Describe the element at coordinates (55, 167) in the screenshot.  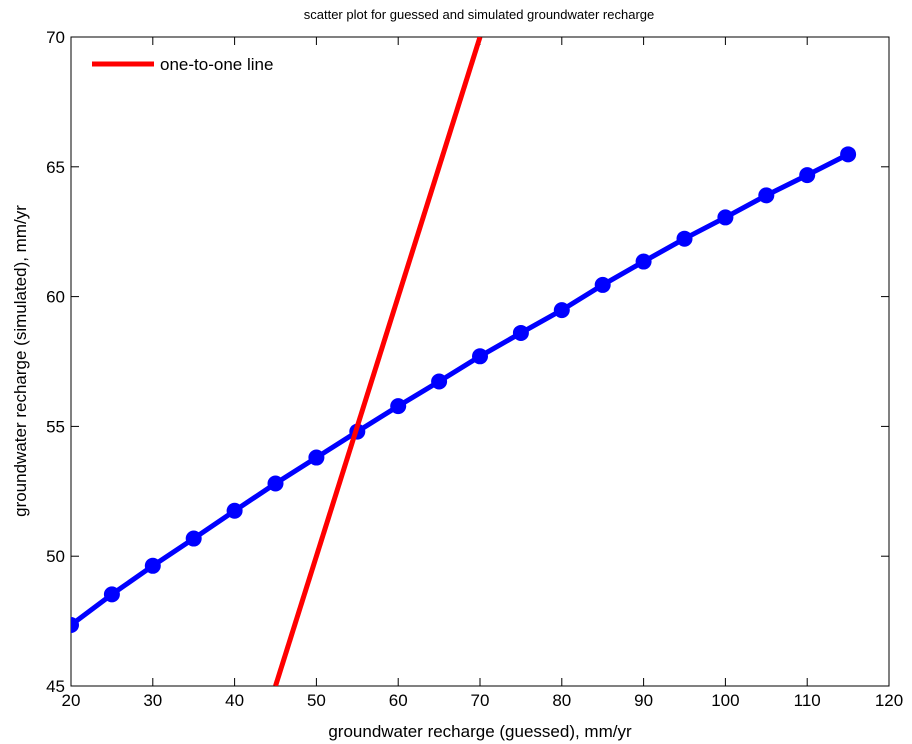
I see `y-tick-label: 65` at that location.